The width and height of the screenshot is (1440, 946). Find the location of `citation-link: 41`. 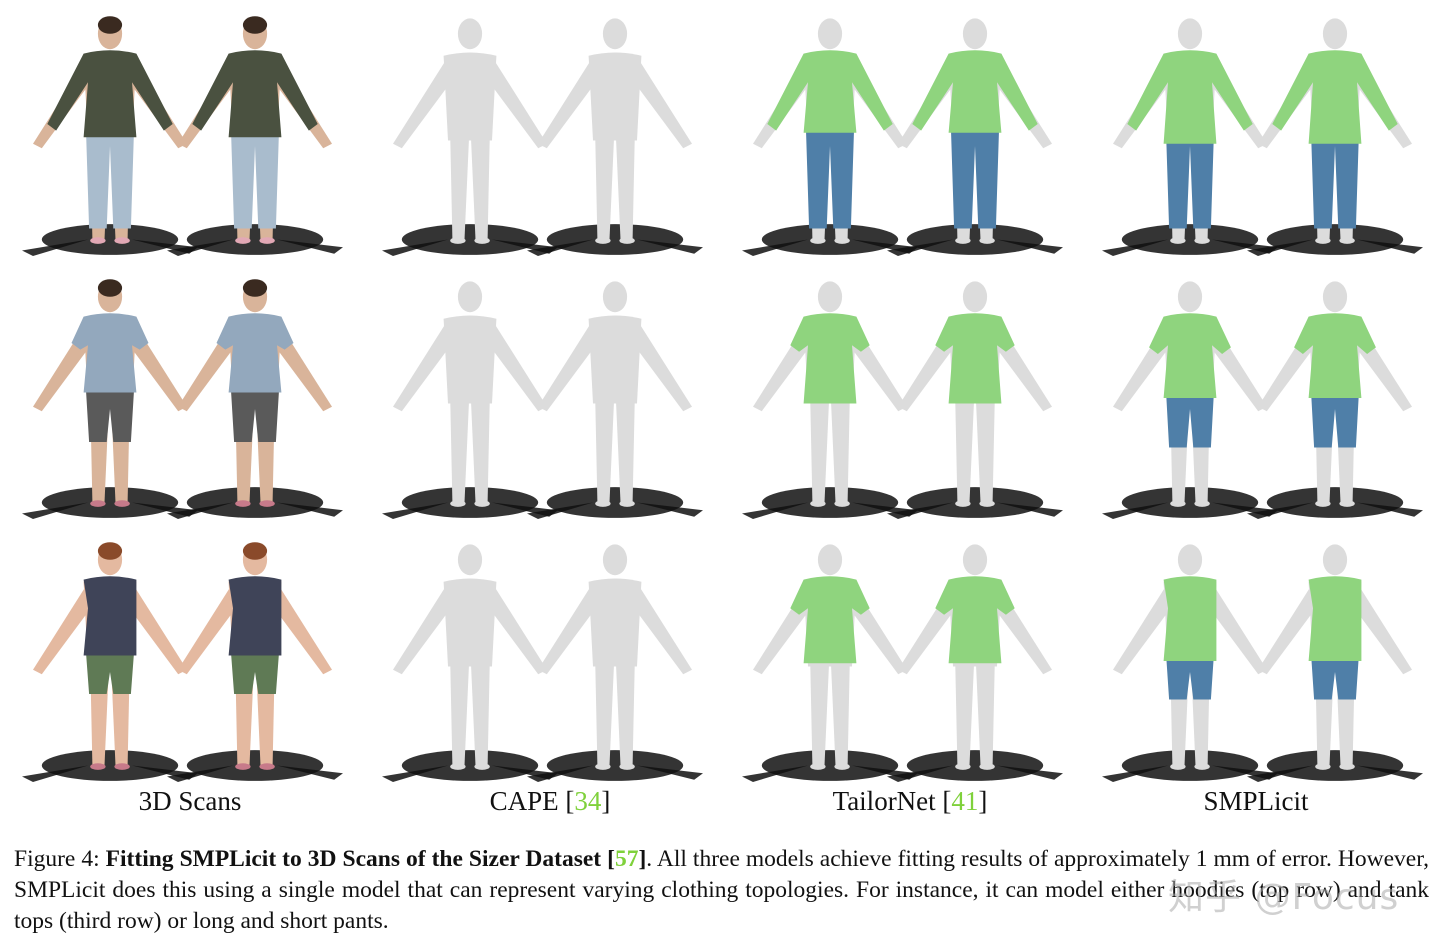

citation-link: 41 is located at coordinates (965, 801).